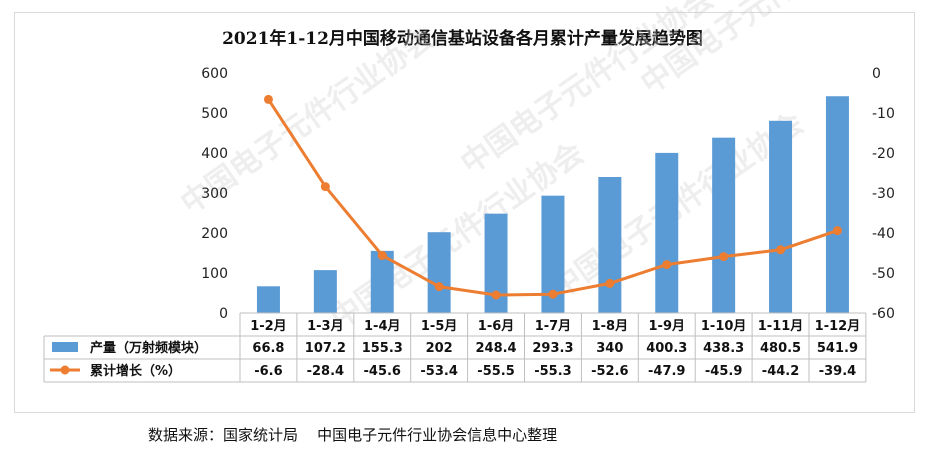  What do you see at coordinates (609, 348) in the screenshot?
I see `data-label-production: 340` at bounding box center [609, 348].